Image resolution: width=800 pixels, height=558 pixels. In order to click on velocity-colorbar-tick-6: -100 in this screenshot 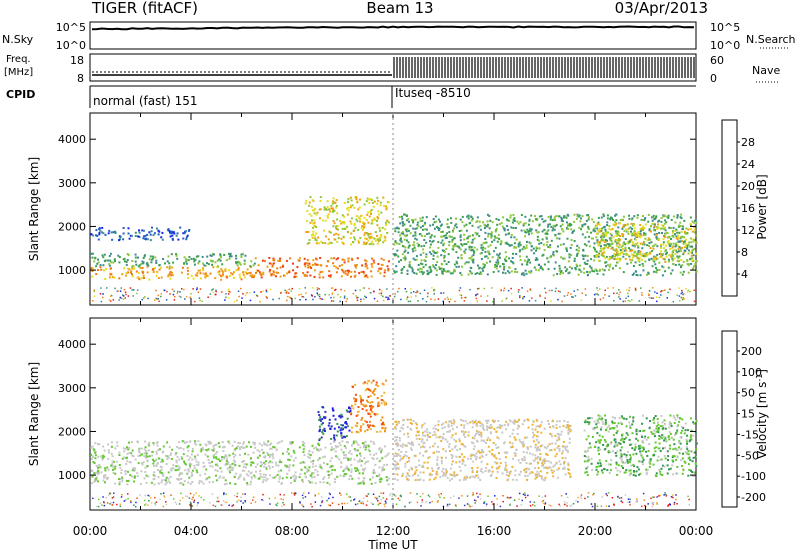, I will do `click(753, 476)`.